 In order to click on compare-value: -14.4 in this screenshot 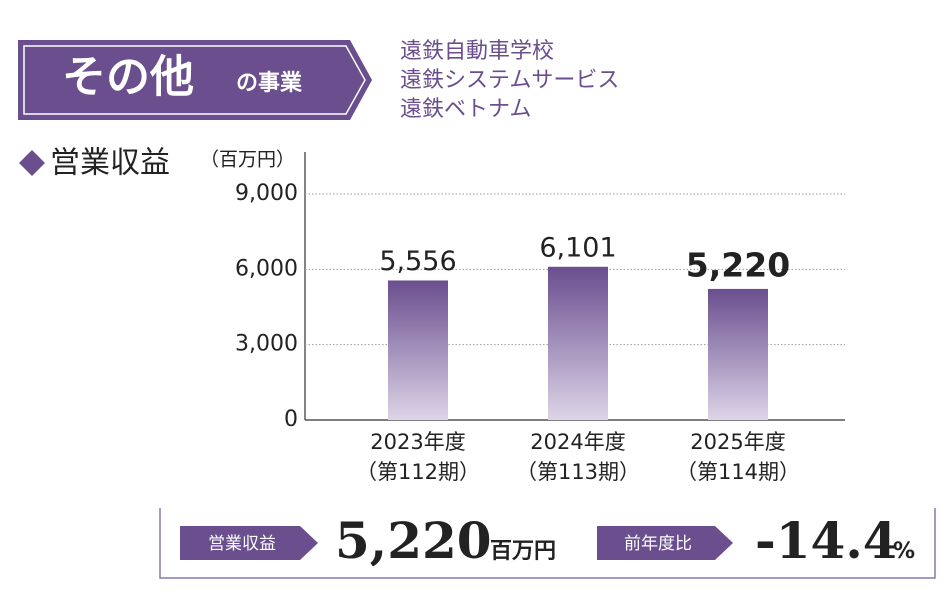, I will do `click(826, 540)`.